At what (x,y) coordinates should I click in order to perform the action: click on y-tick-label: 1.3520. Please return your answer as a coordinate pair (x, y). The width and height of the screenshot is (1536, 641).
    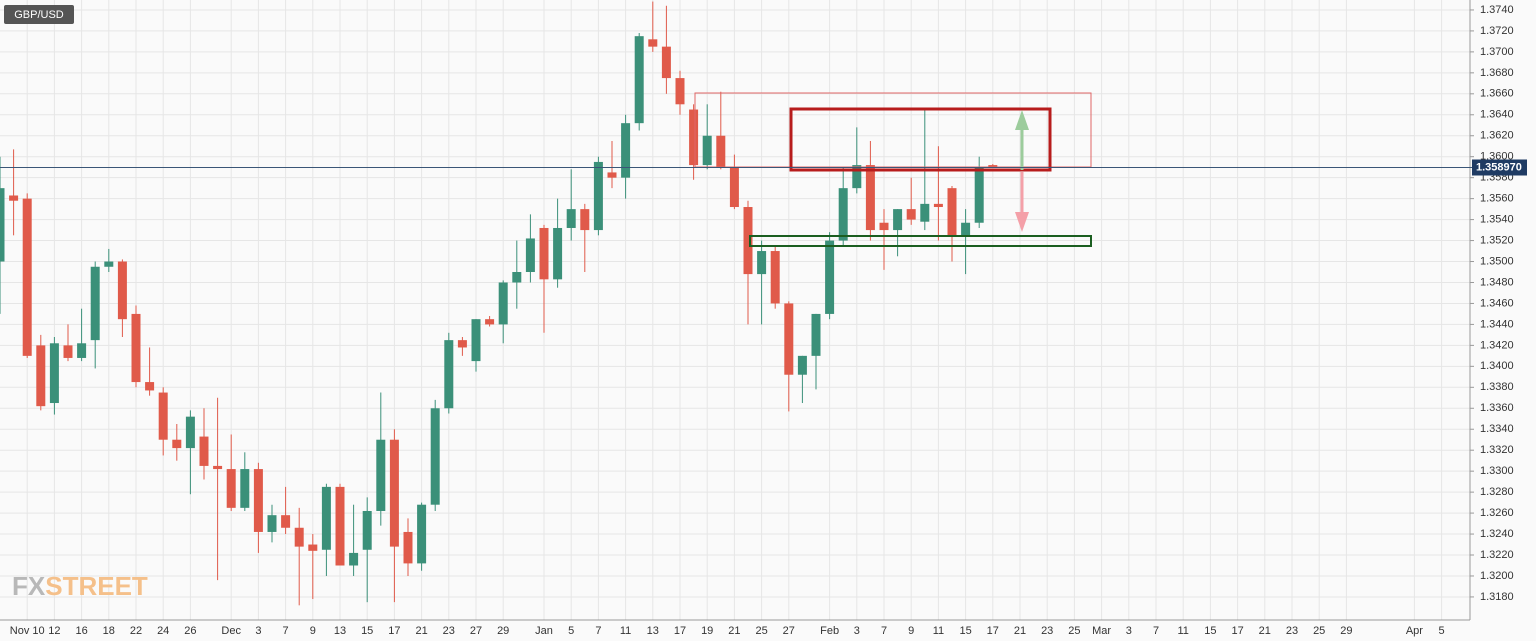
    Looking at the image, I should click on (1497, 240).